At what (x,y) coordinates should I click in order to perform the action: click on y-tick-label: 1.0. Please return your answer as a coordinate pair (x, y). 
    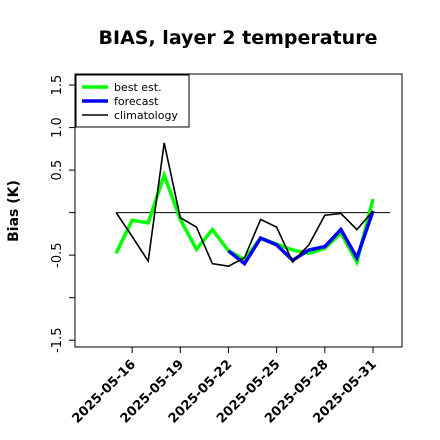
    Looking at the image, I should click on (57, 127).